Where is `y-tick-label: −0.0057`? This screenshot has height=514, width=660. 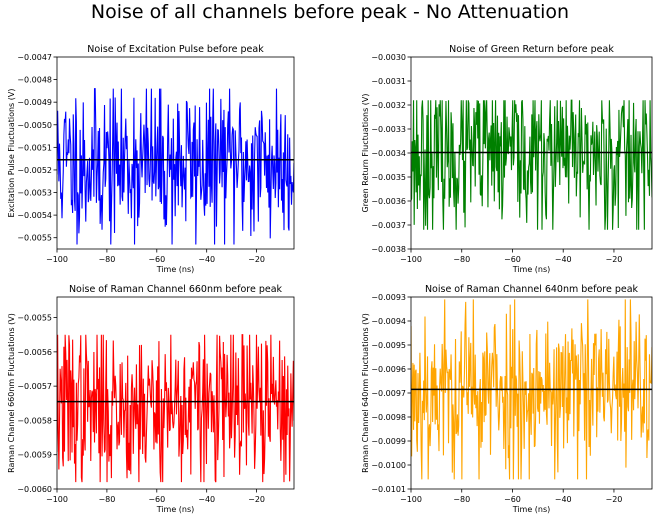 y-tick-label: −0.0057 is located at coordinates (34, 386).